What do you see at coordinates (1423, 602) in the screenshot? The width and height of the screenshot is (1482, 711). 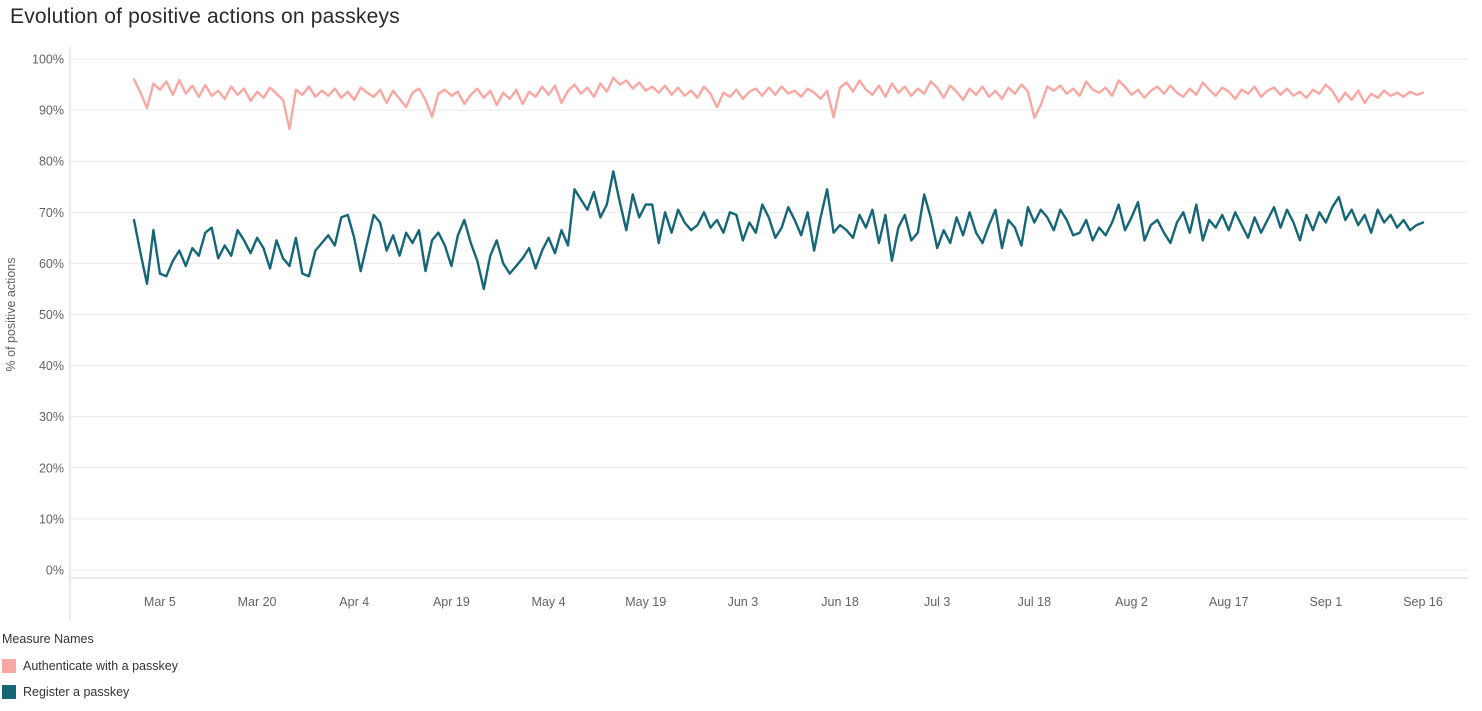 I see `svg-text: Sep 16` at bounding box center [1423, 602].